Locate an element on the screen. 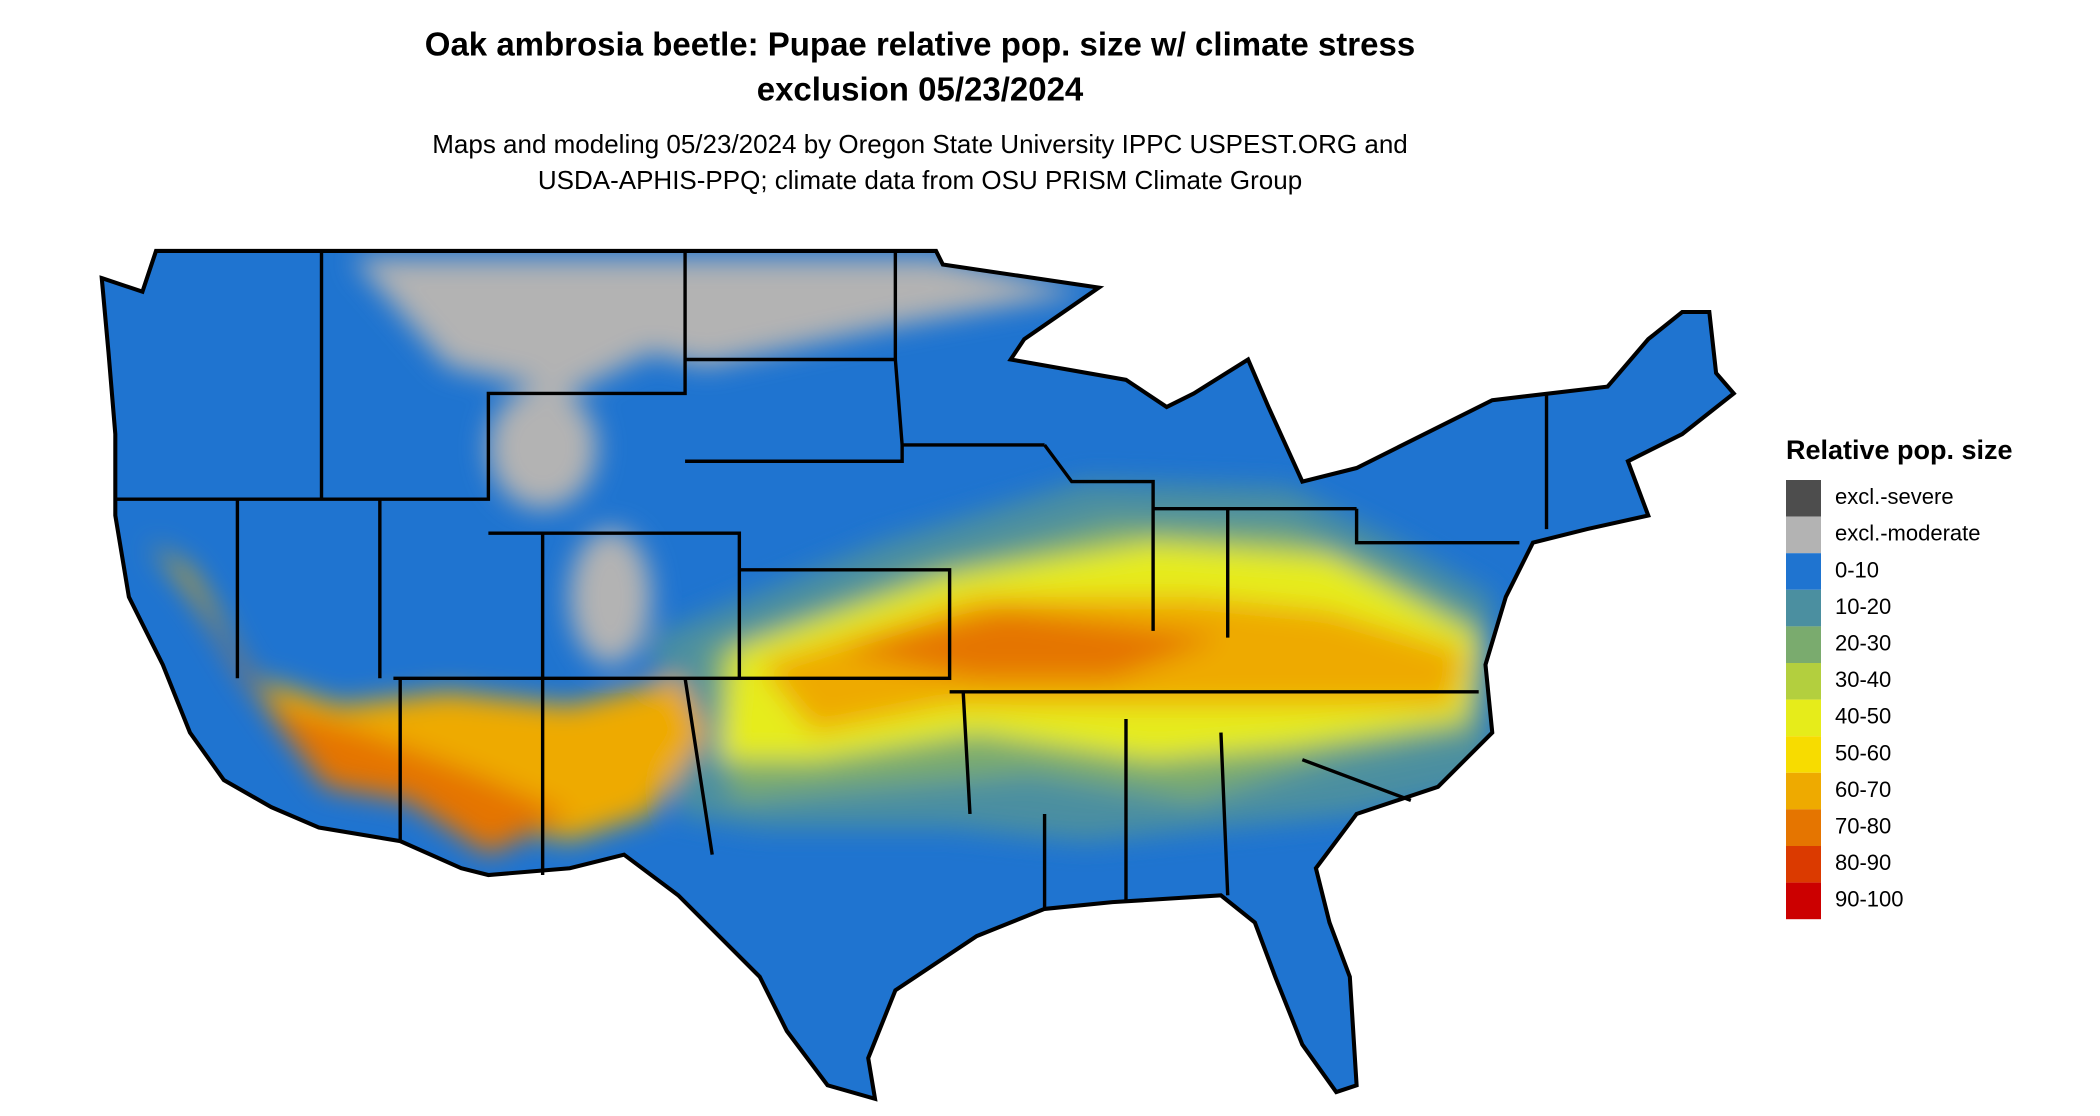 The image size is (2100, 1116). legend-label: 60-70 is located at coordinates (1863, 789).